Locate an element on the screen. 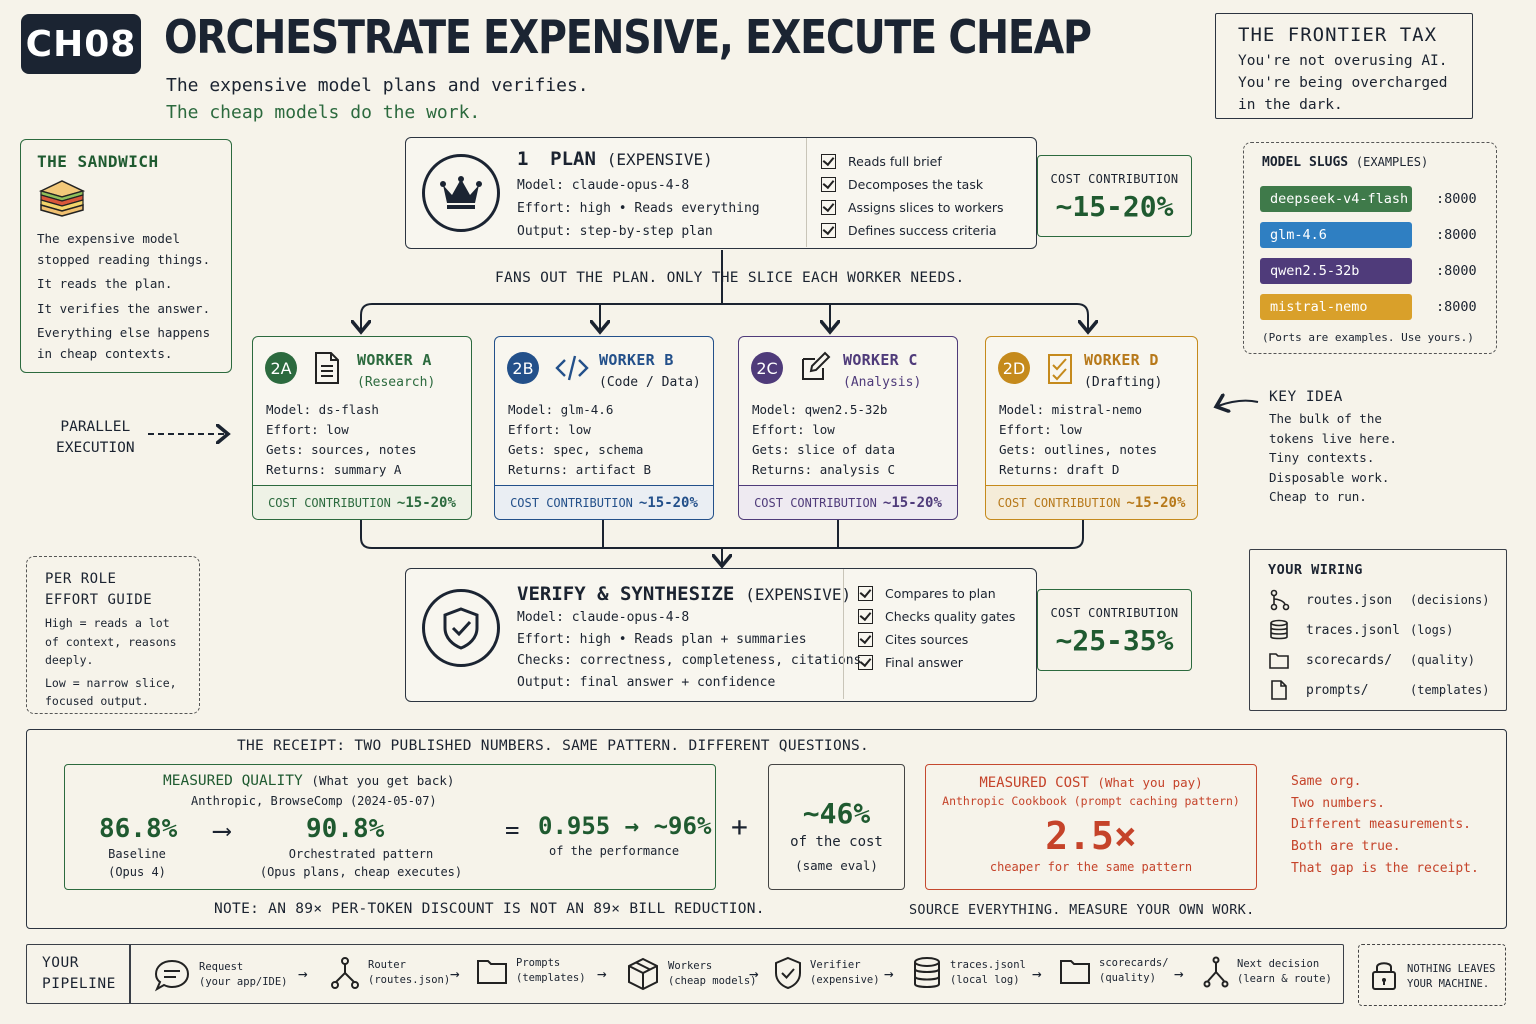  step-name: scorecards/ is located at coordinates (1134, 963).